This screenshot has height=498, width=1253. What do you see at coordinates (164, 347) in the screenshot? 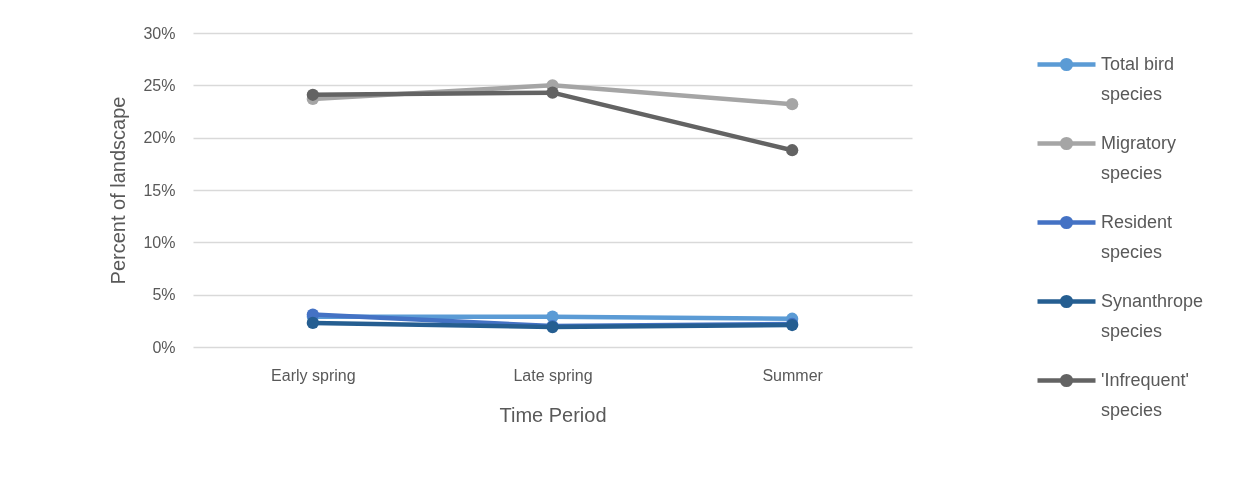
I see `y-tick-label: 0%` at bounding box center [164, 347].